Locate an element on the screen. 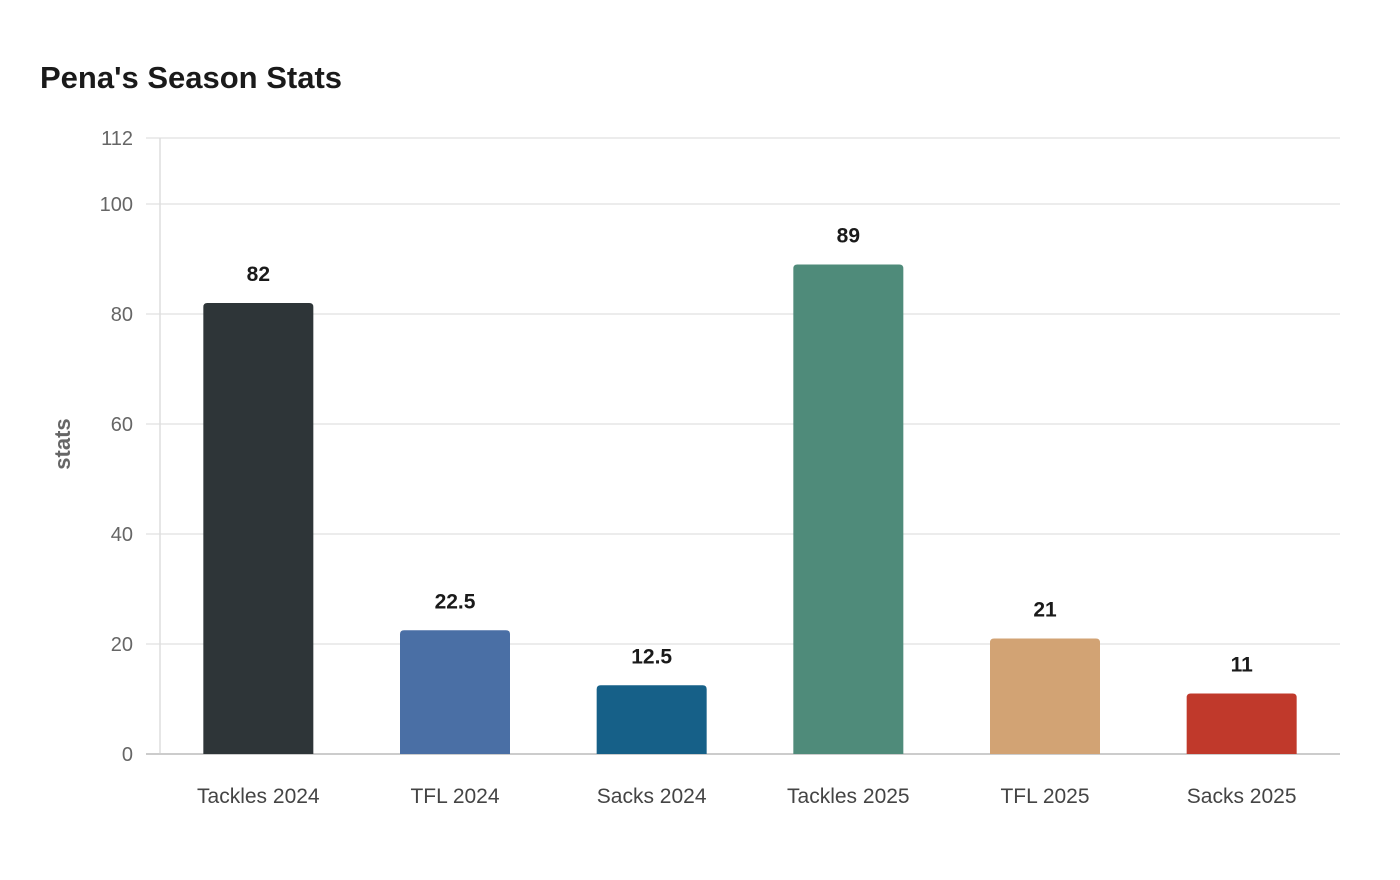  y-axis-title: stats is located at coordinates (62, 443).